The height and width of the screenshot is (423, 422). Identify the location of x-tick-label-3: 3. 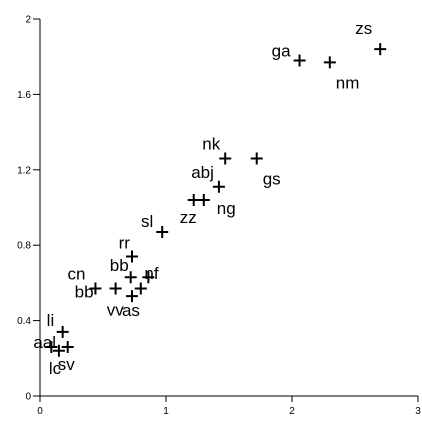
(418, 411).